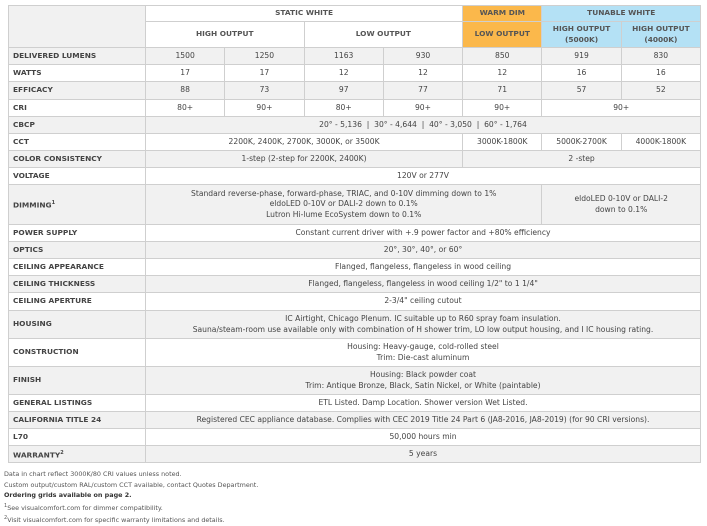  Describe the element at coordinates (264, 90) in the screenshot. I see `cell: 73` at that location.